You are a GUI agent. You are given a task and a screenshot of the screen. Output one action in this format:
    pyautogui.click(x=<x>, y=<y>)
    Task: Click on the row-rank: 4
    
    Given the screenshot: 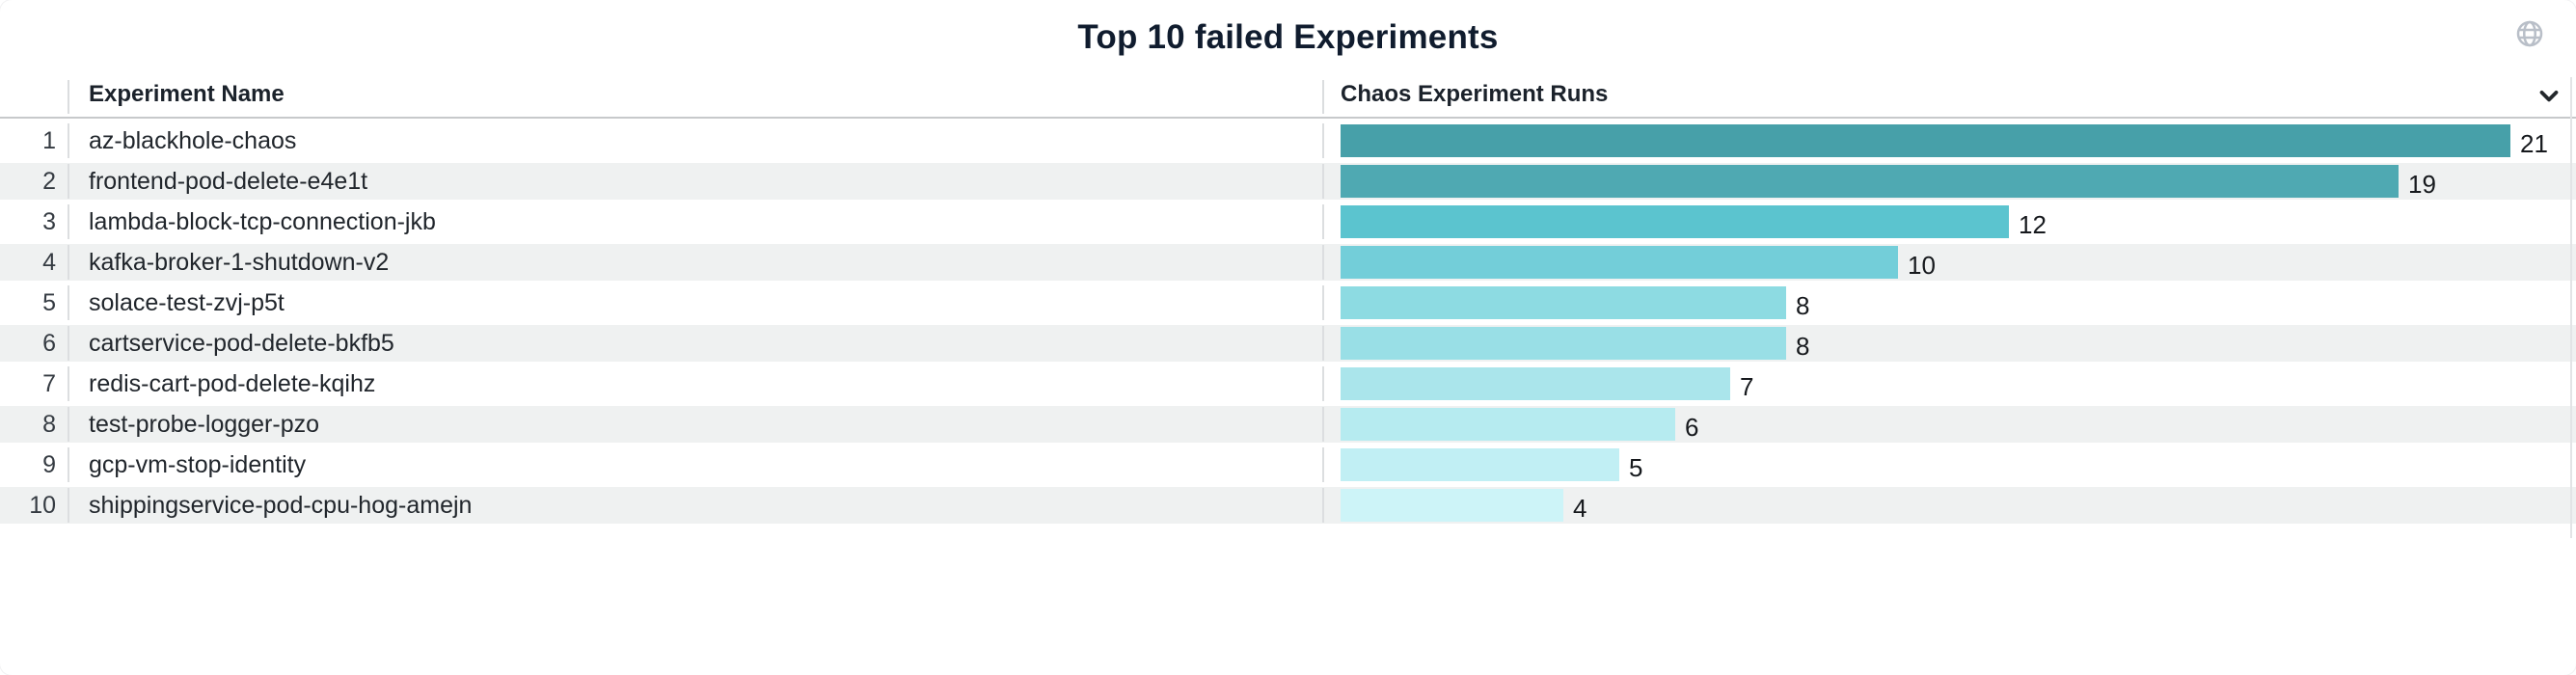 What is the action you would take?
    pyautogui.click(x=49, y=262)
    